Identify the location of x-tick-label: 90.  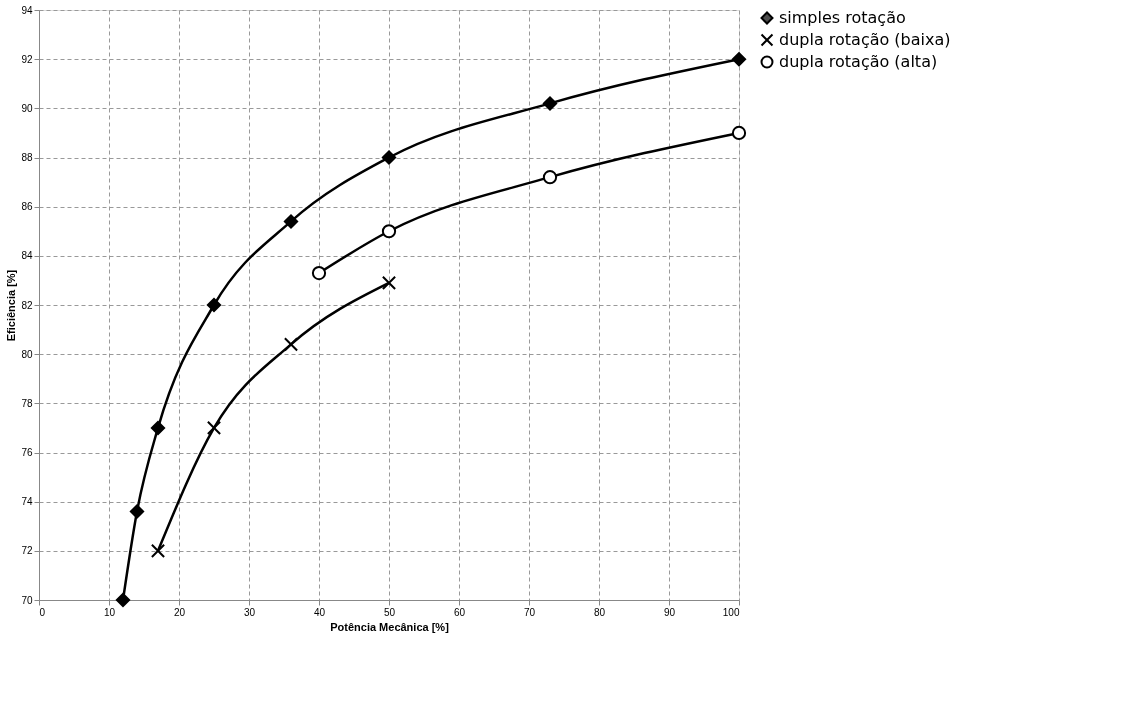
(669, 612).